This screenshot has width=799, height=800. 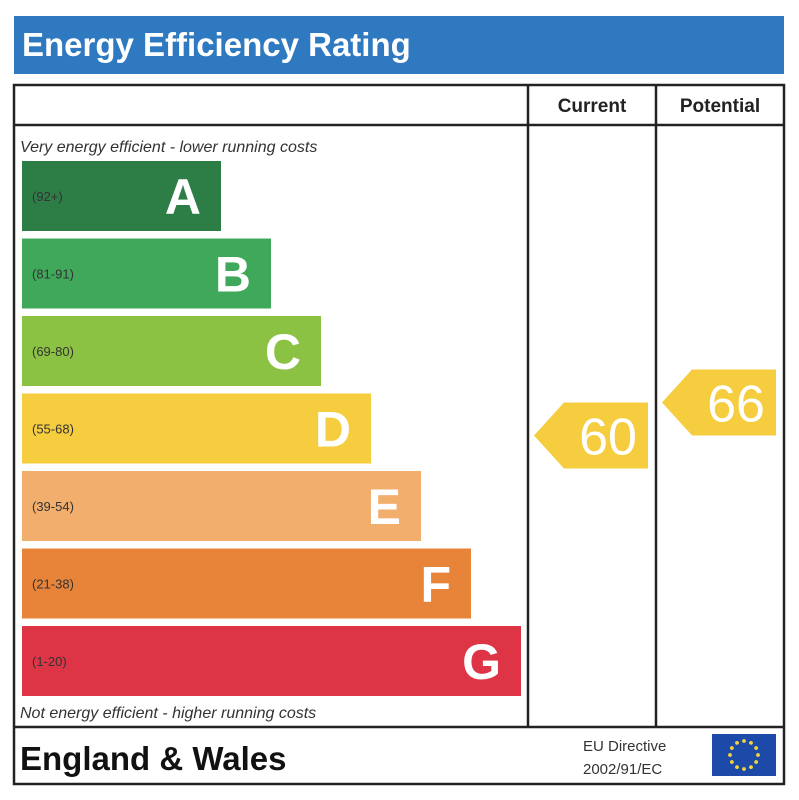 What do you see at coordinates (271, 661) in the screenshot?
I see `band-g-bar` at bounding box center [271, 661].